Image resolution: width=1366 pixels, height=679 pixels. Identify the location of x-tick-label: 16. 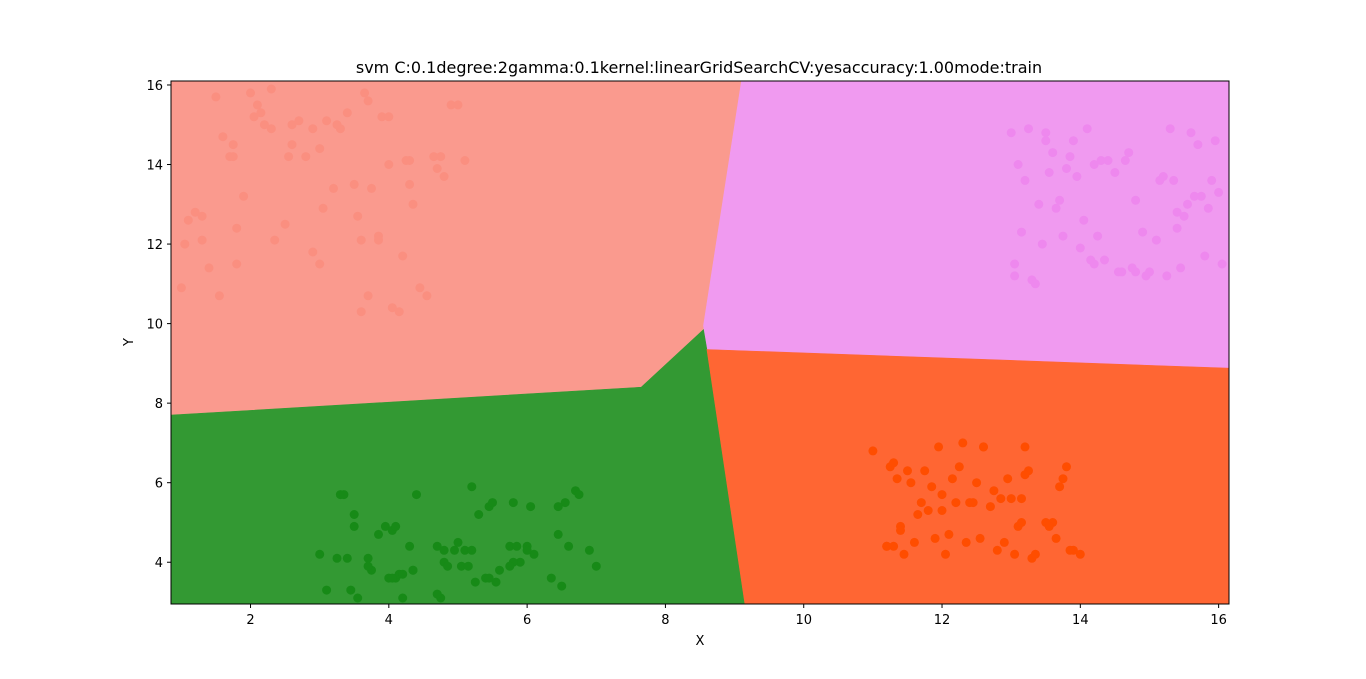
(1218, 620).